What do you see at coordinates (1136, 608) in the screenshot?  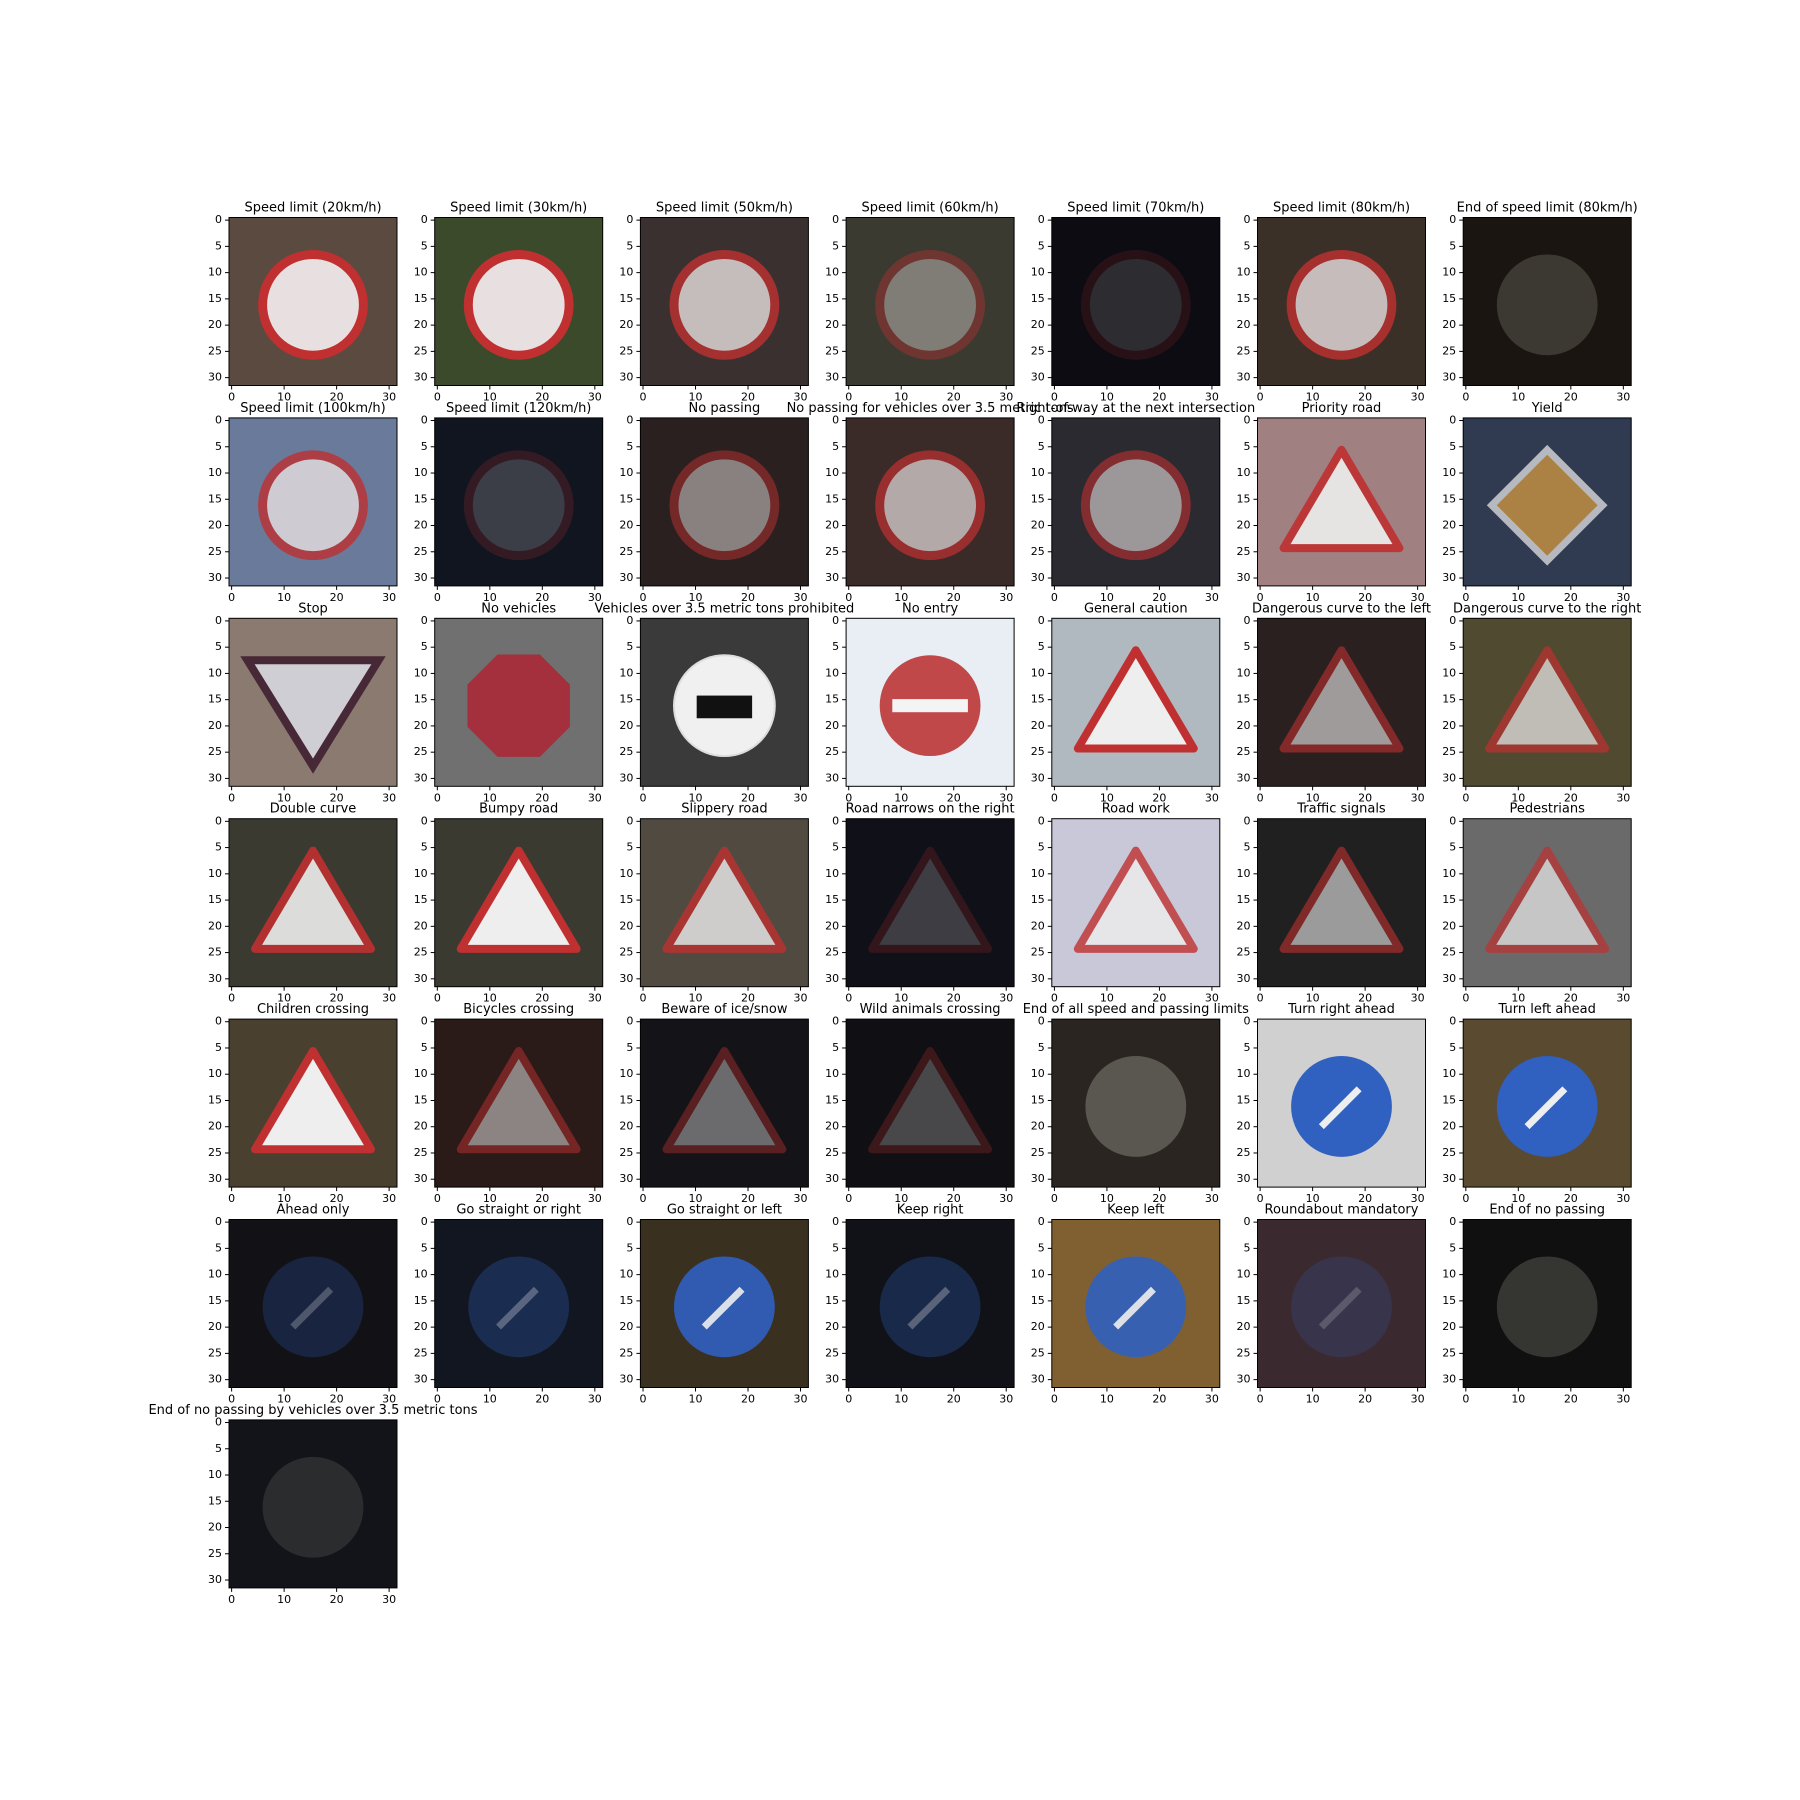 I see `subplot-title: General caution` at bounding box center [1136, 608].